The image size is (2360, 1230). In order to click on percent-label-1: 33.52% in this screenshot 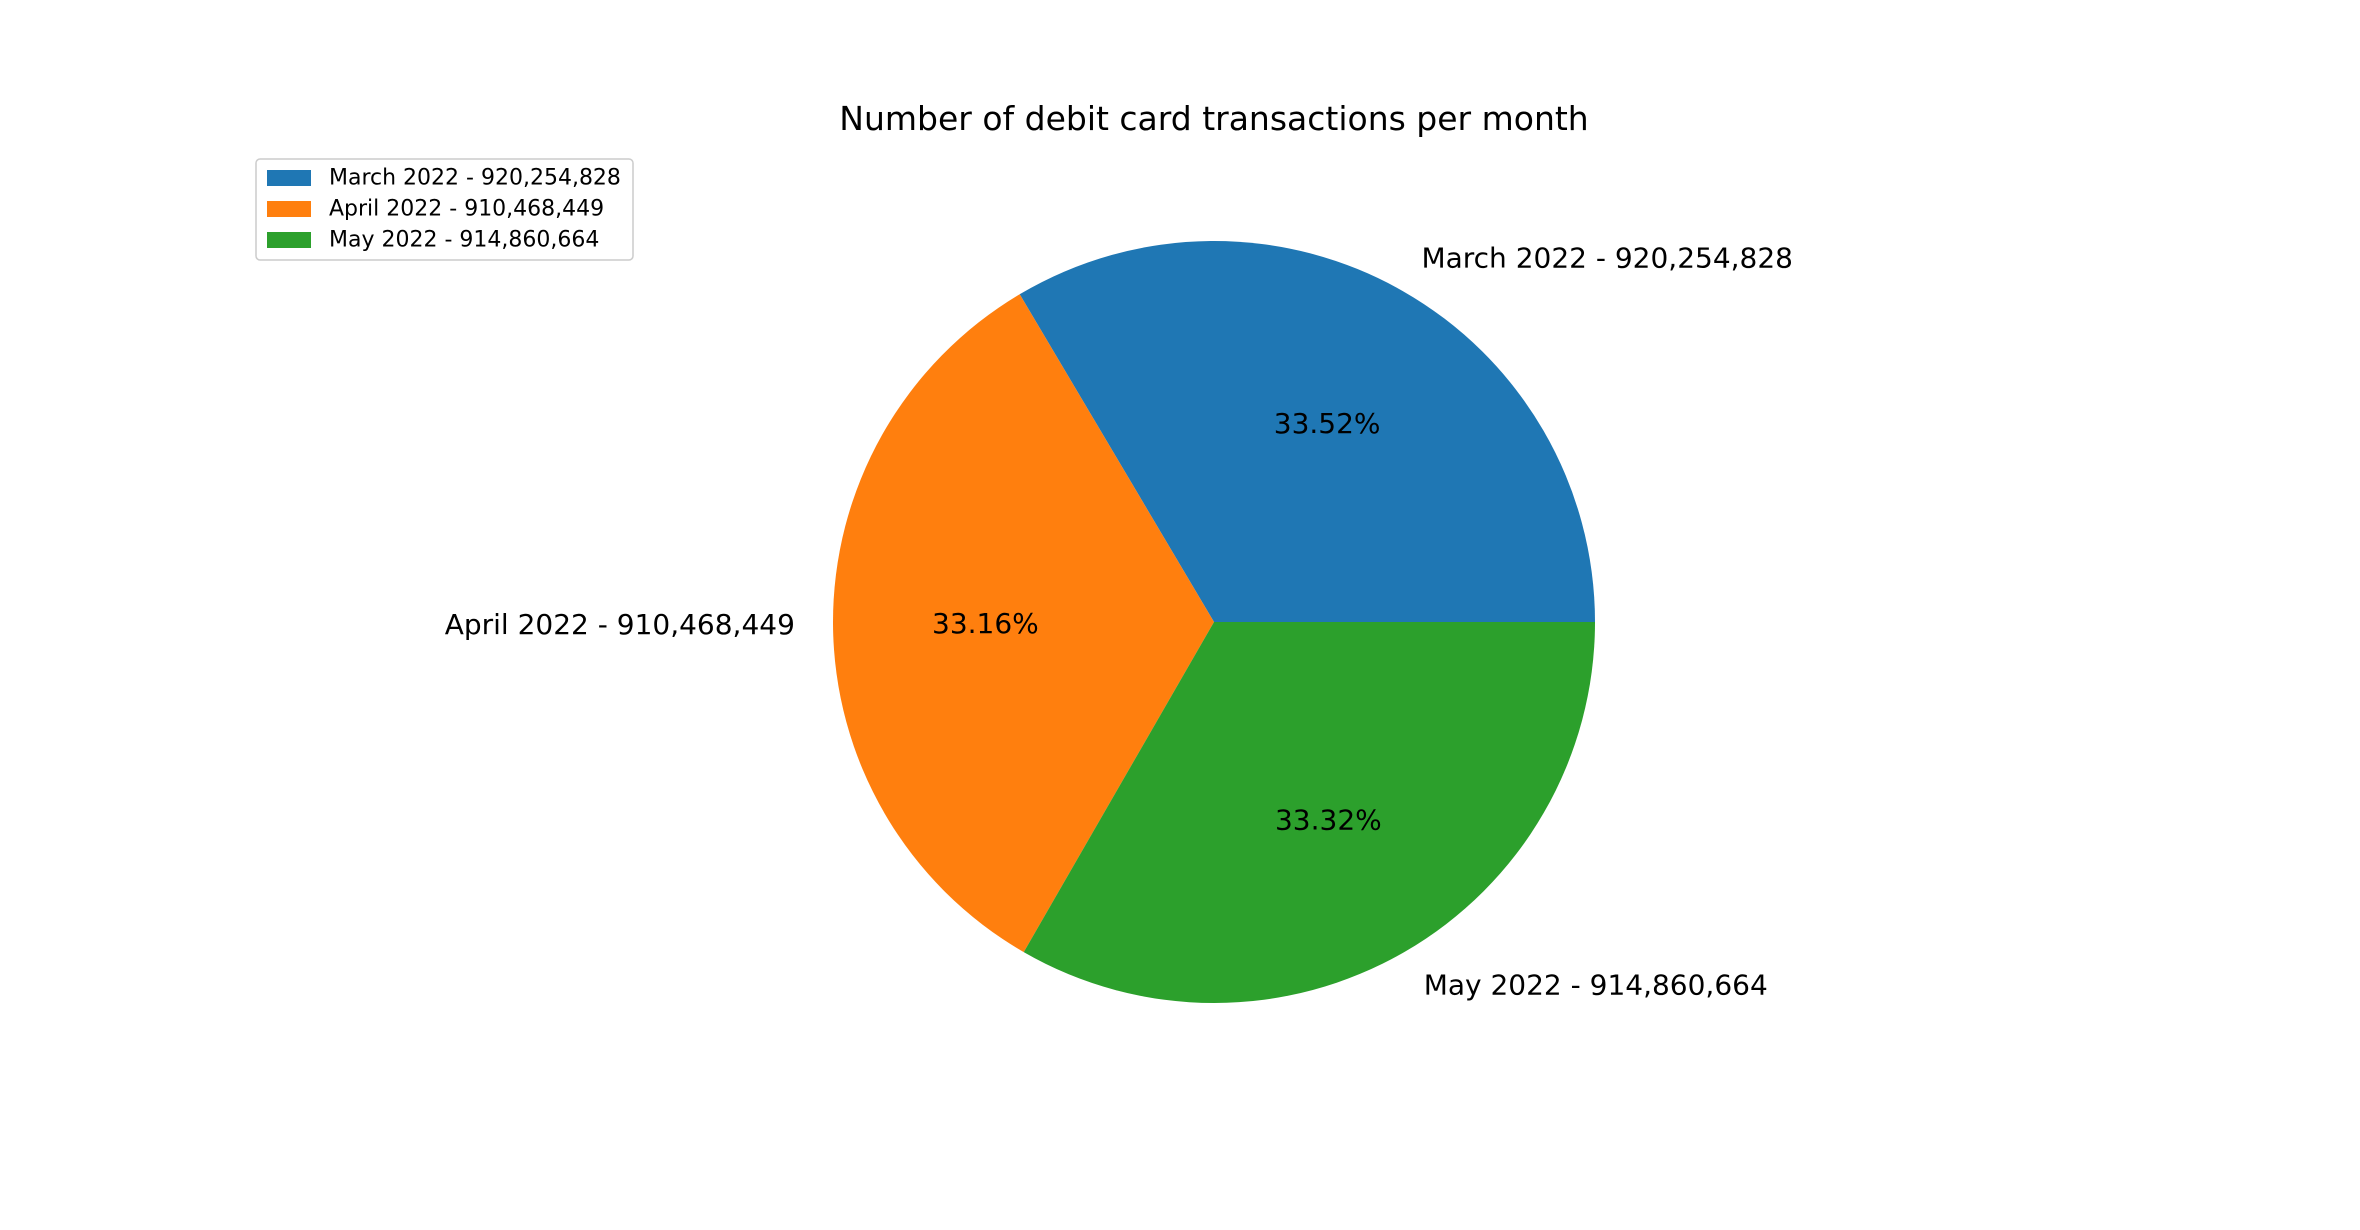, I will do `click(1327, 423)`.